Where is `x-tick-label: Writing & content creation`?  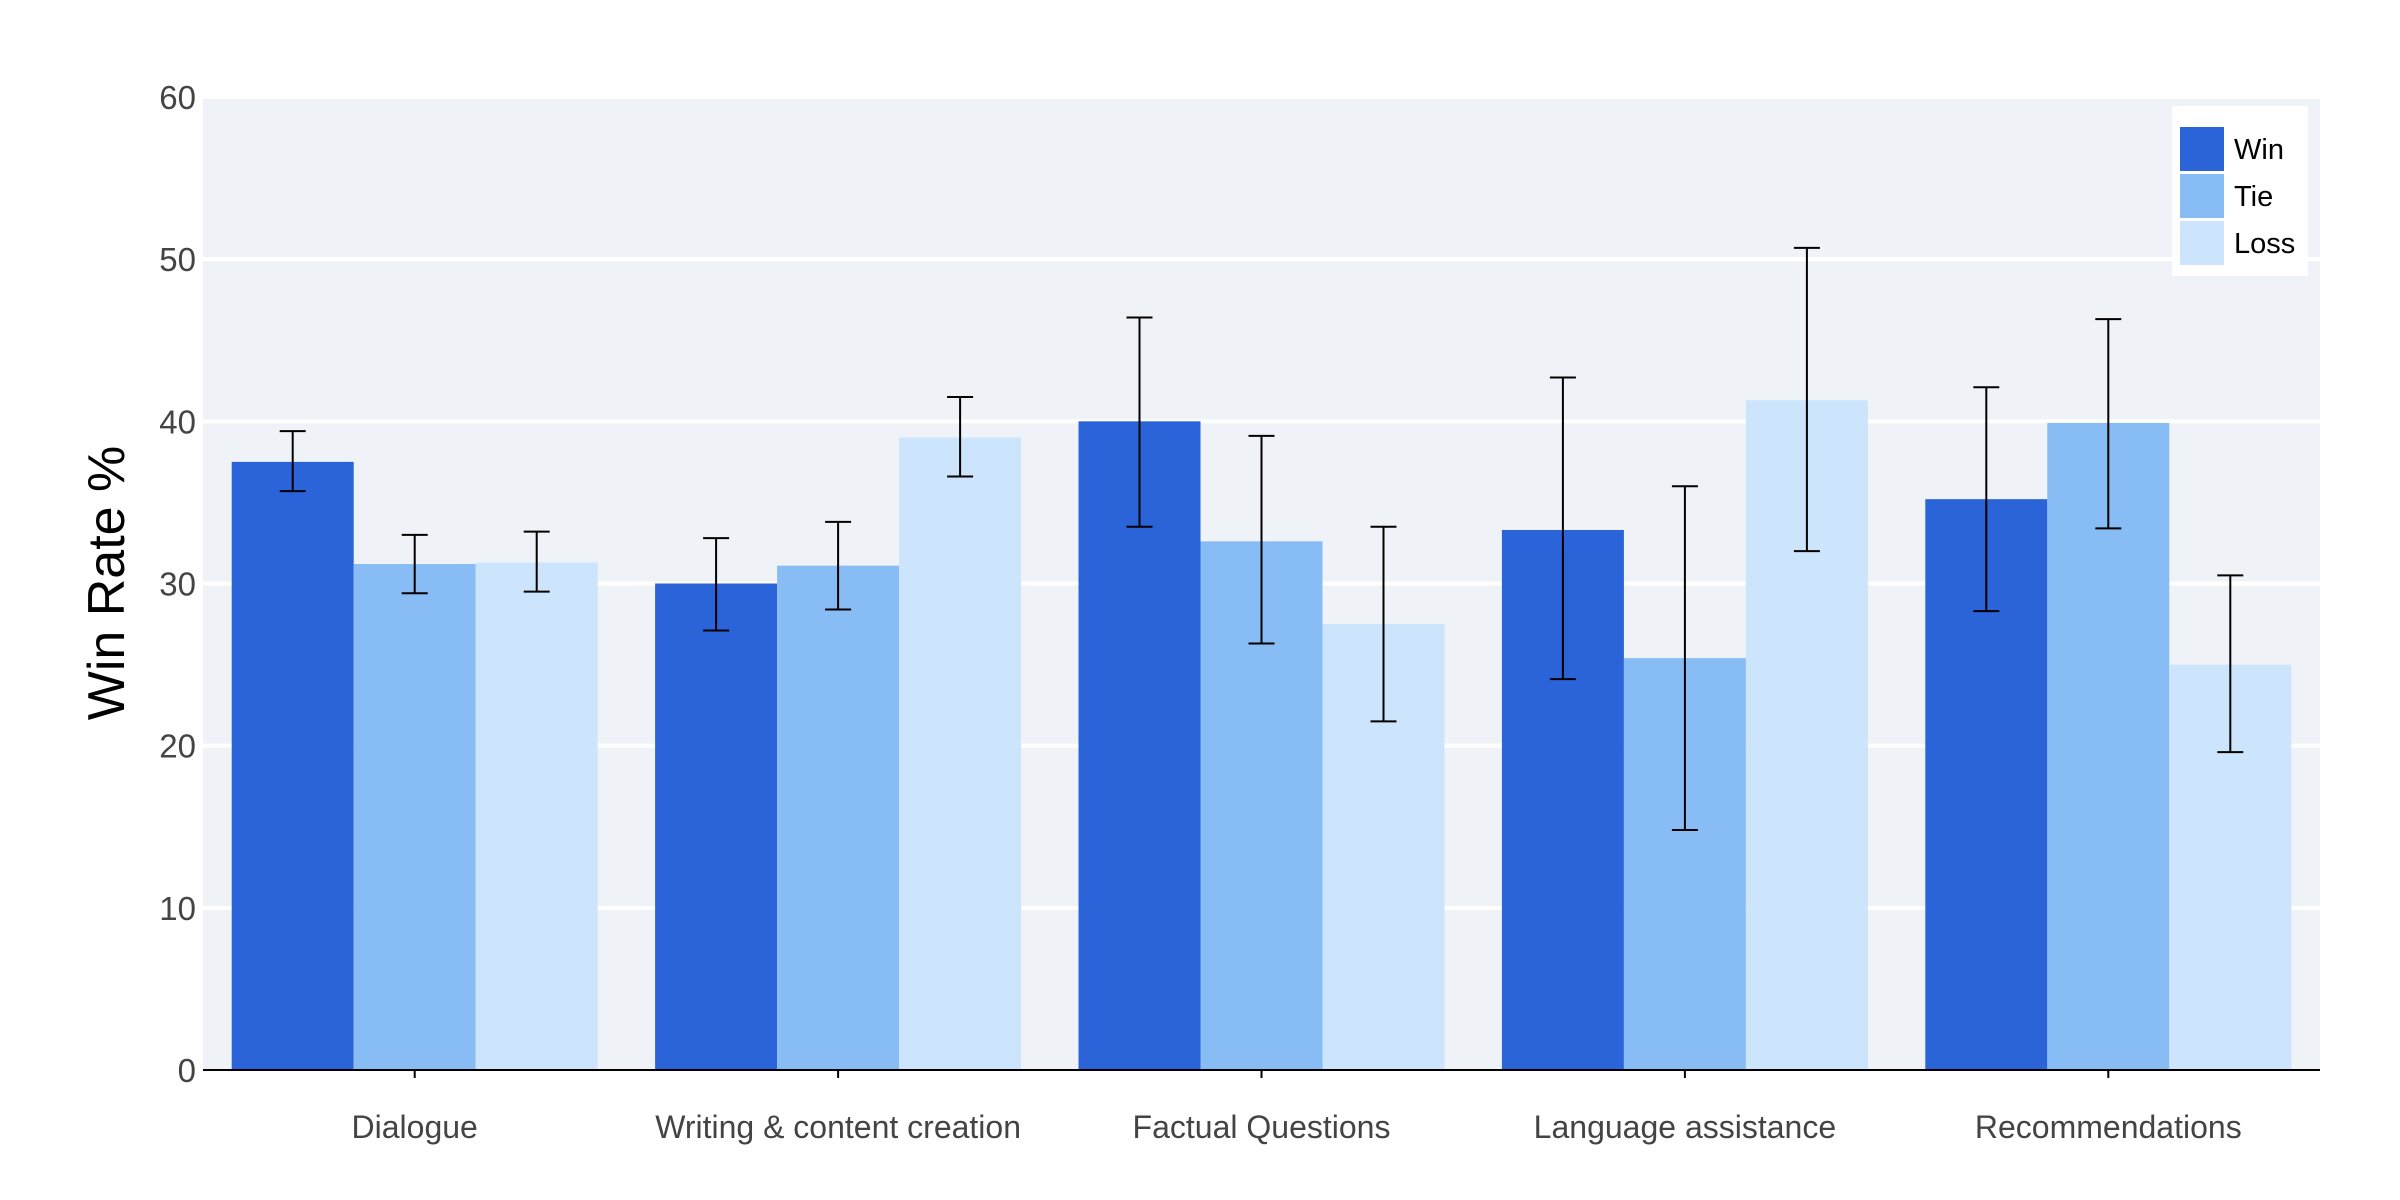
x-tick-label: Writing & content creation is located at coordinates (838, 1127).